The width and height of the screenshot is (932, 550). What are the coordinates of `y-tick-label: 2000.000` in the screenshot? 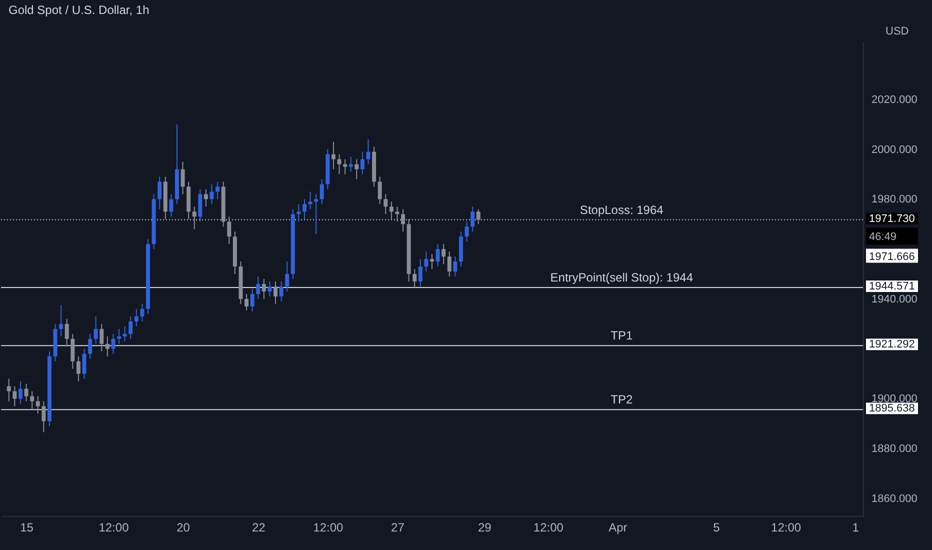 It's located at (895, 150).